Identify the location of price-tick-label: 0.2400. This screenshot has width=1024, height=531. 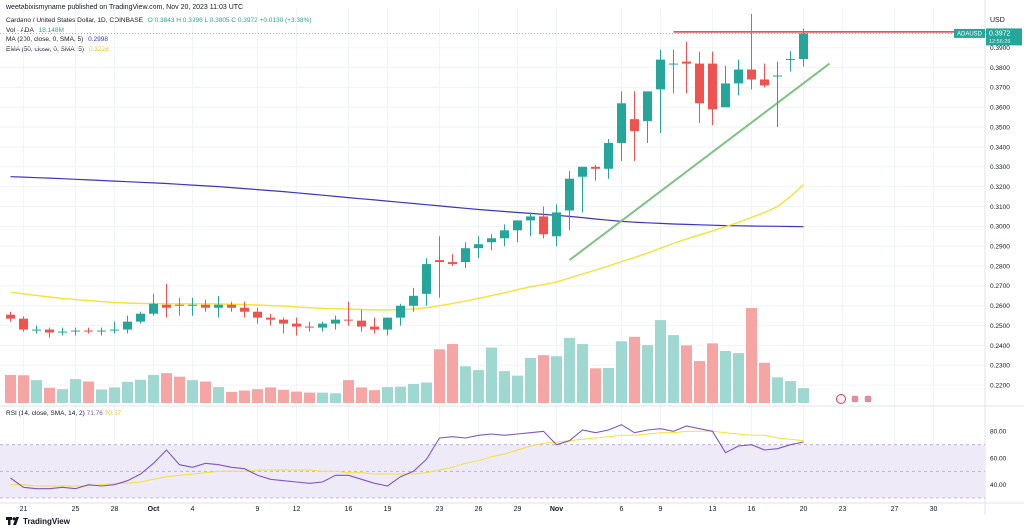
(1000, 346).